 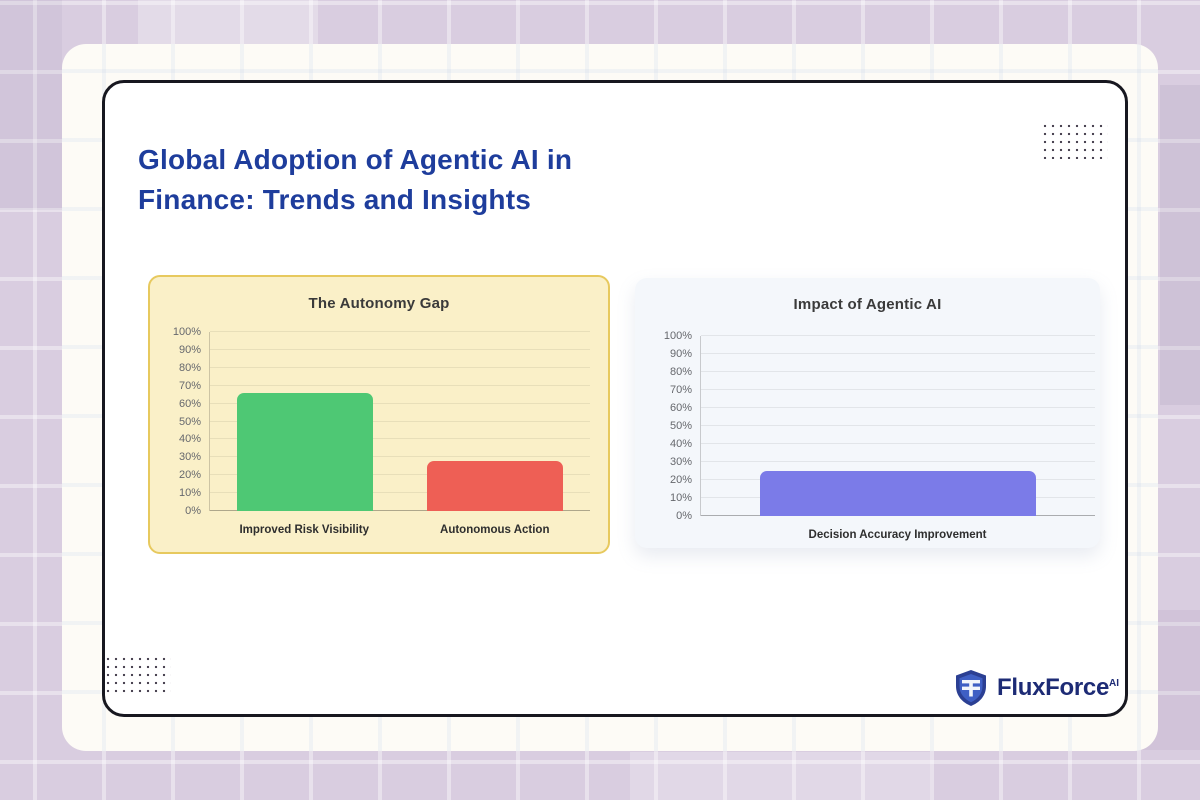 I want to click on dot-grid-decoration-bottom-left, so click(x=137, y=675).